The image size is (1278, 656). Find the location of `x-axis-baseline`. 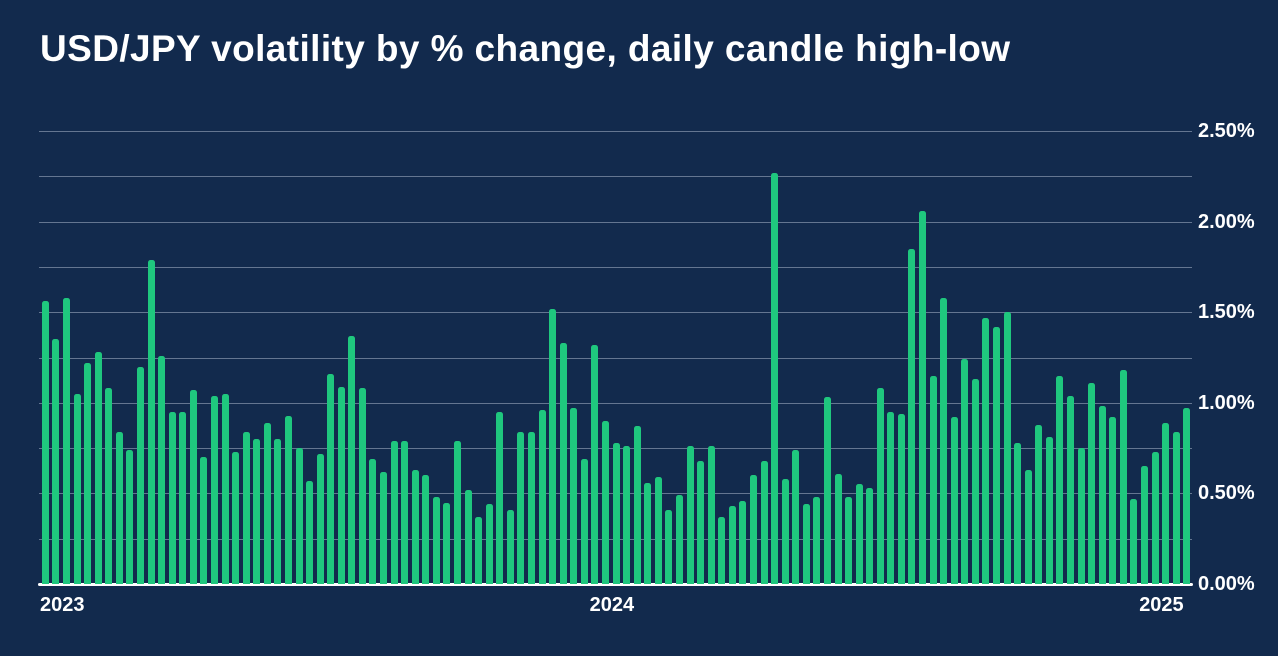

x-axis-baseline is located at coordinates (615, 584).